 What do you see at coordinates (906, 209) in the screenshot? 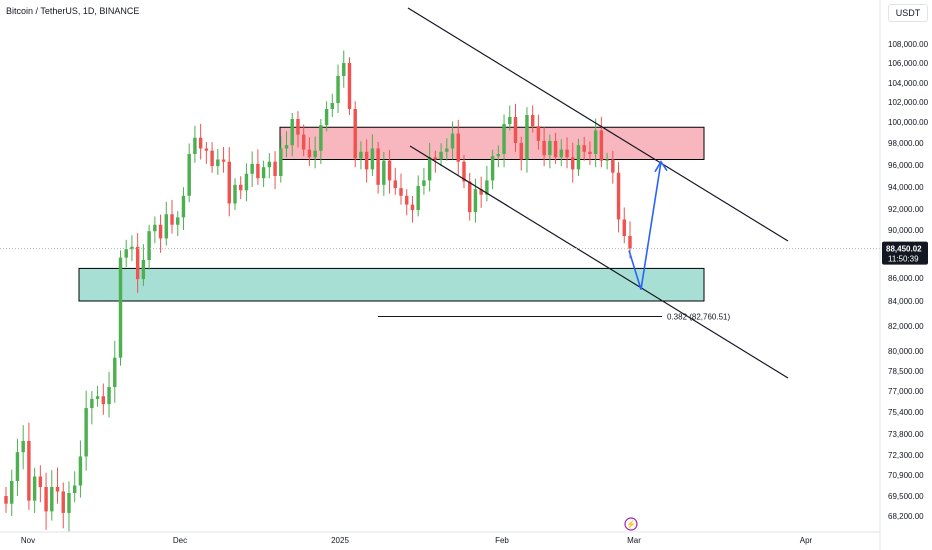
I see `price-tick-label: 92,000.00` at bounding box center [906, 209].